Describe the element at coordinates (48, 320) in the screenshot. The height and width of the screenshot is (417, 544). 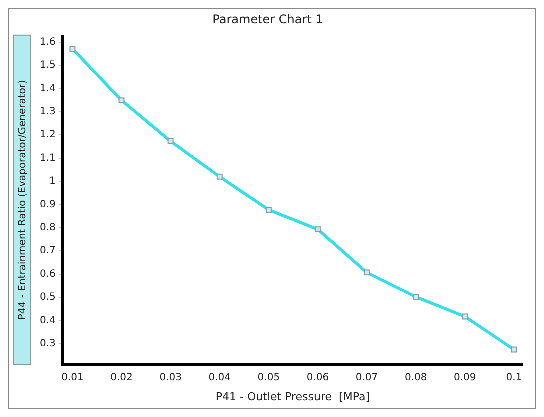
I see `y-tick-label: 0.4` at that location.